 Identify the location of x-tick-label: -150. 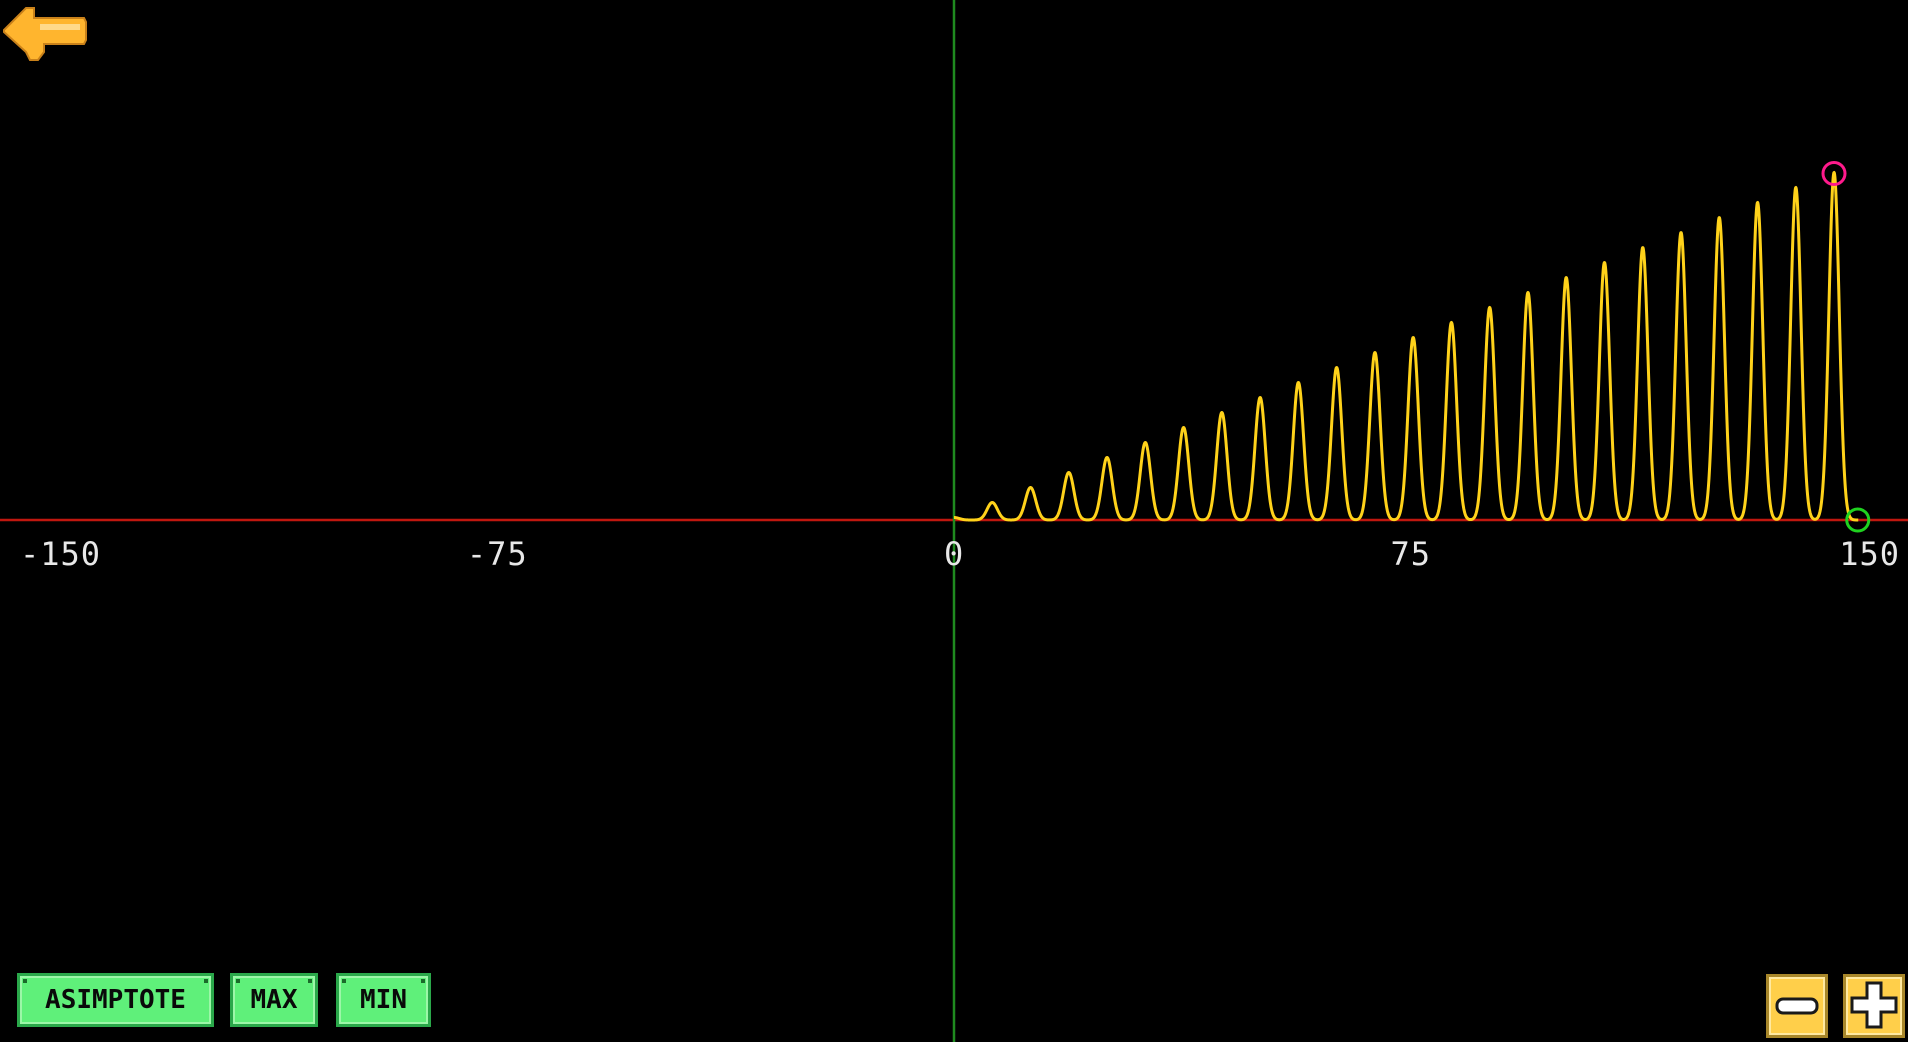
(60, 554).